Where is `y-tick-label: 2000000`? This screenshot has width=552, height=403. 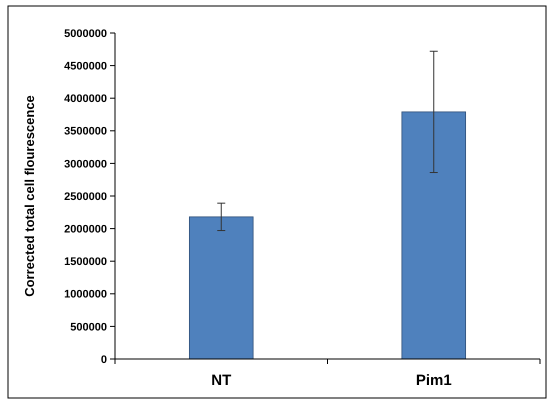
y-tick-label: 2000000 is located at coordinates (85, 229).